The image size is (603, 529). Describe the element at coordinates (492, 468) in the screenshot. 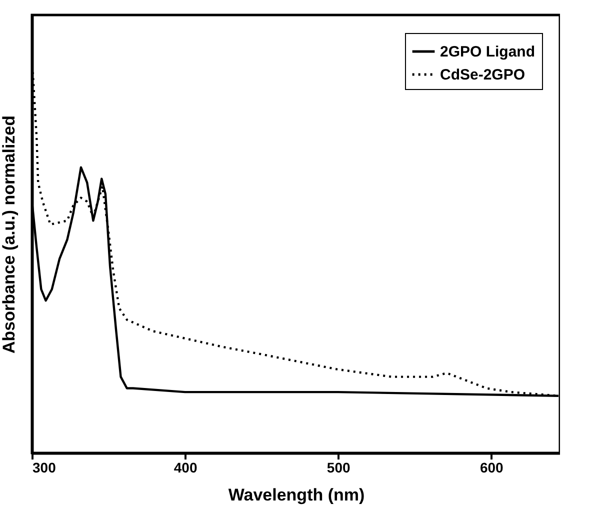

I see `x-tick-label: 600` at that location.